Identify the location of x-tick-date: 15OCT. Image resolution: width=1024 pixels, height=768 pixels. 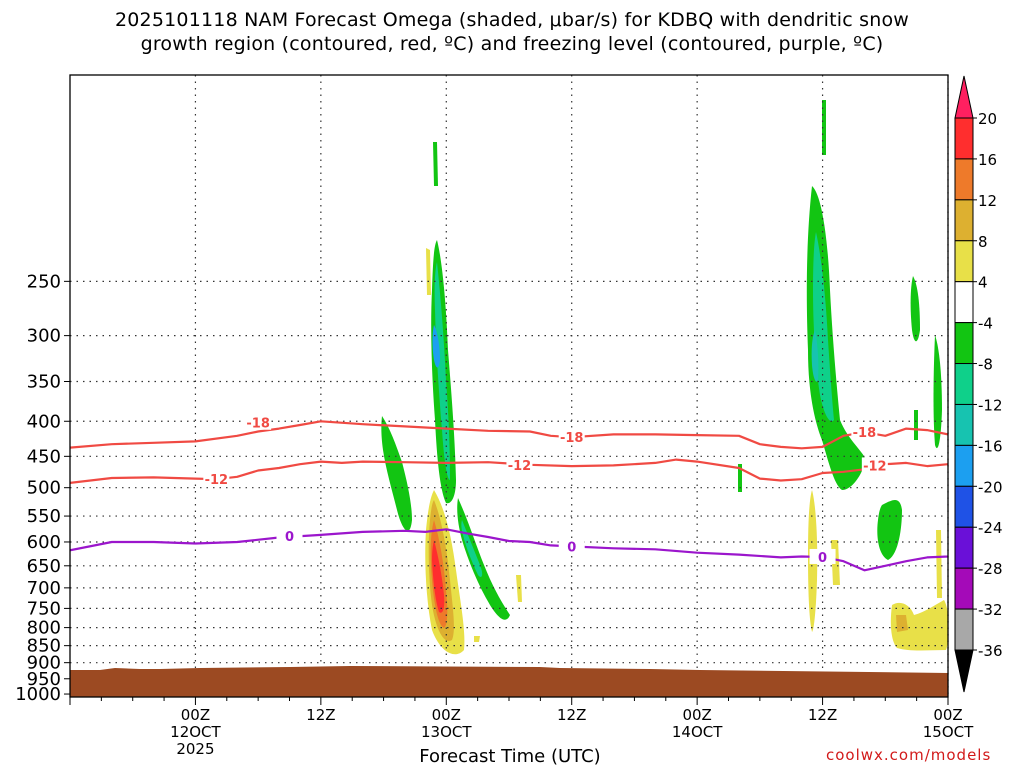
(948, 732).